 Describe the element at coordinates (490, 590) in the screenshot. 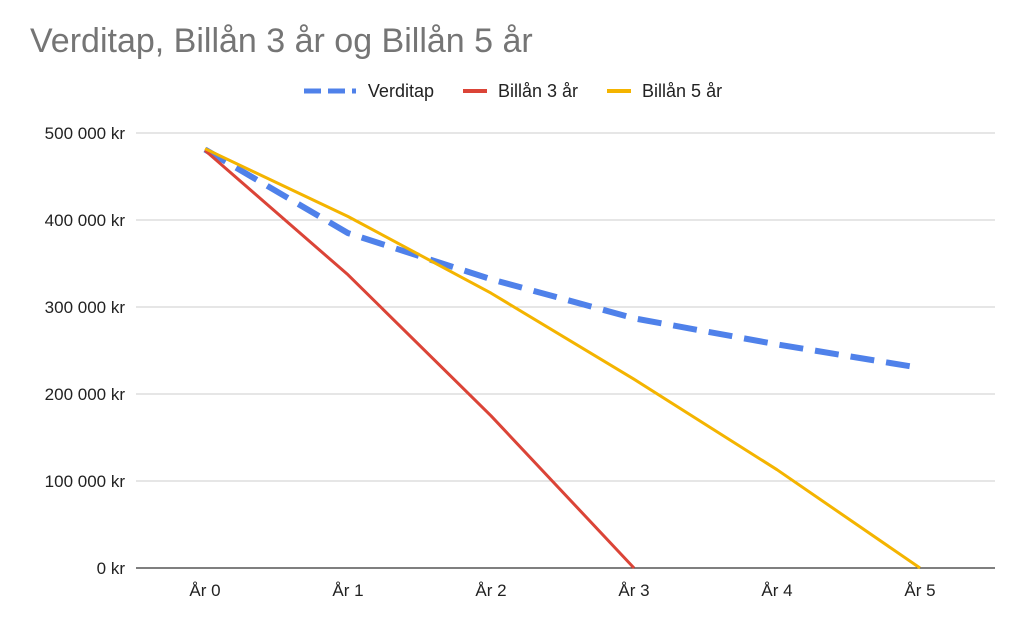

I see `x-tick-label: År 2` at that location.